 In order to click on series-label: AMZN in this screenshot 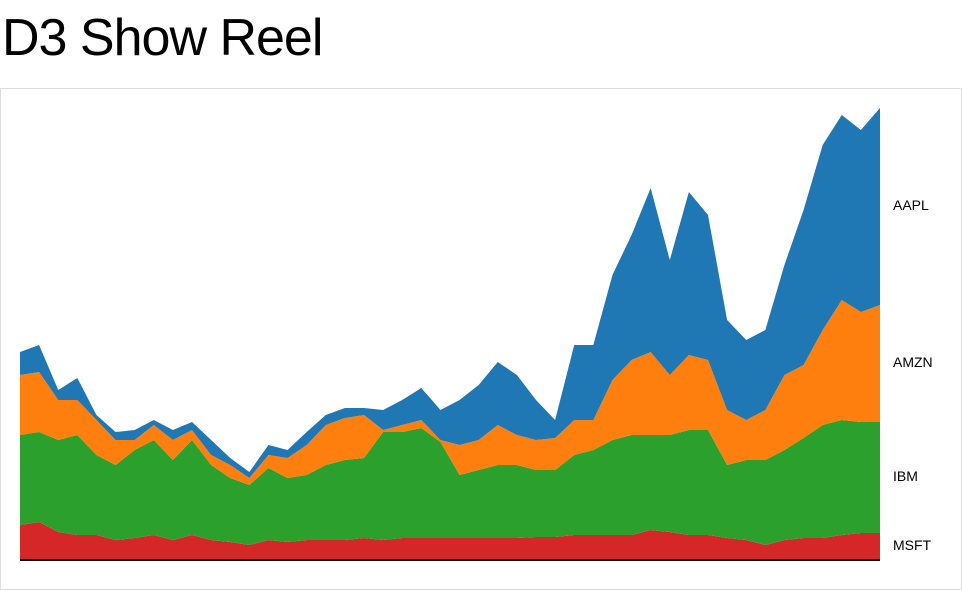, I will do `click(913, 362)`.